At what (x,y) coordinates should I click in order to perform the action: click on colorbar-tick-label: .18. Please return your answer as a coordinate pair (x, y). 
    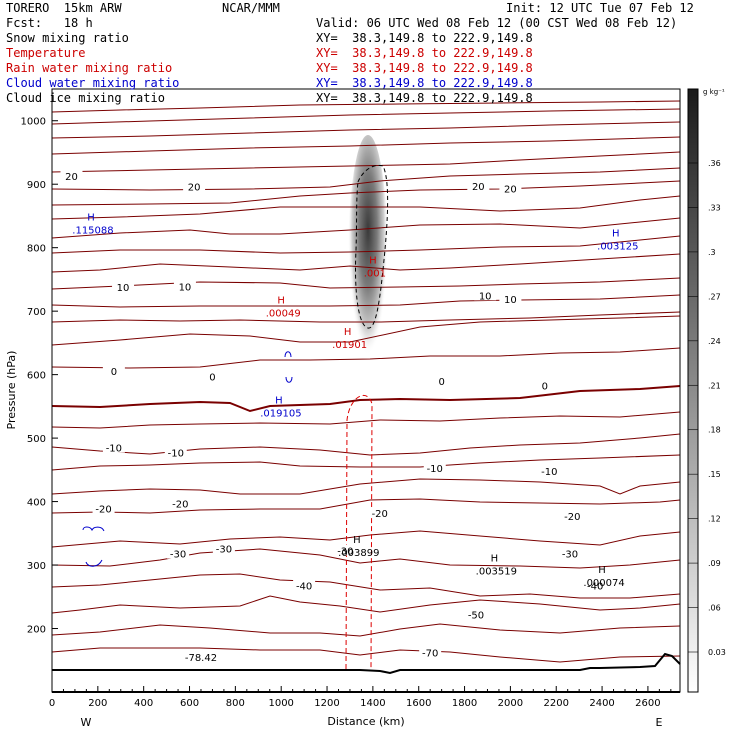
    Looking at the image, I should click on (714, 430).